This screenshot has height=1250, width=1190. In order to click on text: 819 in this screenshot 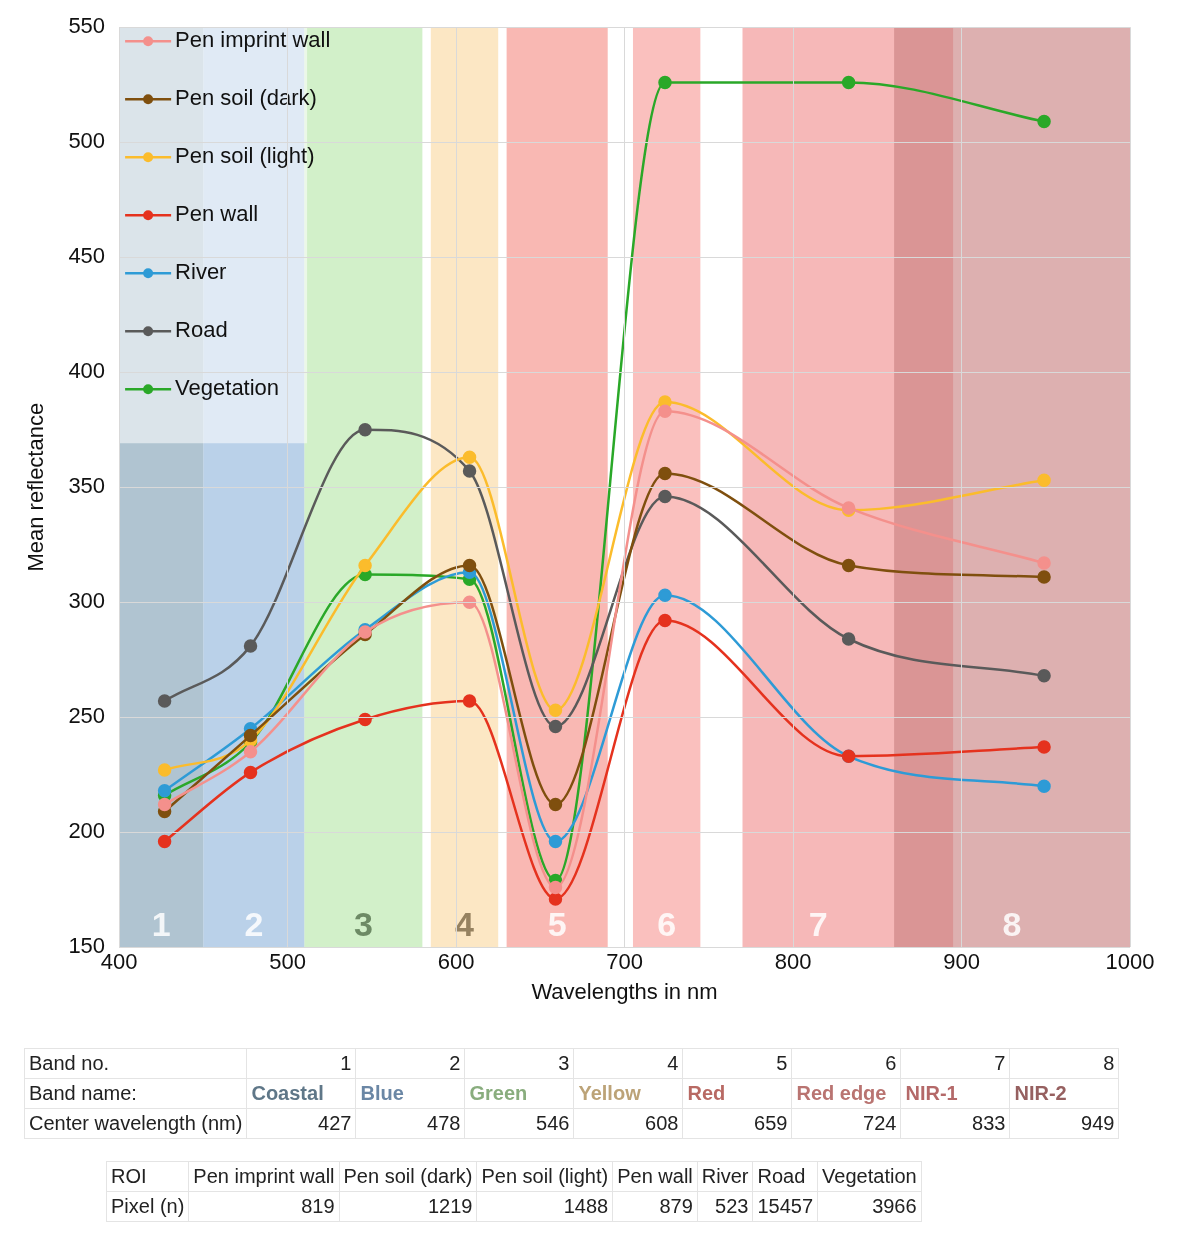, I will do `click(264, 1206)`.